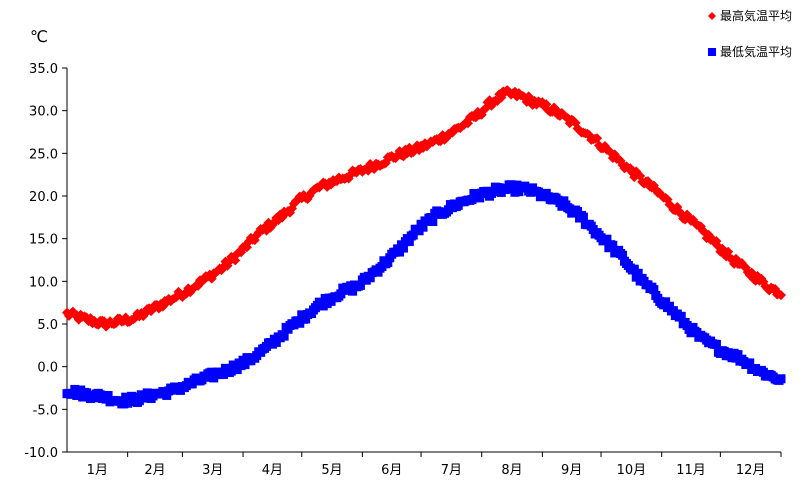 Image resolution: width=811 pixels, height=488 pixels. Describe the element at coordinates (154, 470) in the screenshot. I see `x-tick-label: 2月` at that location.